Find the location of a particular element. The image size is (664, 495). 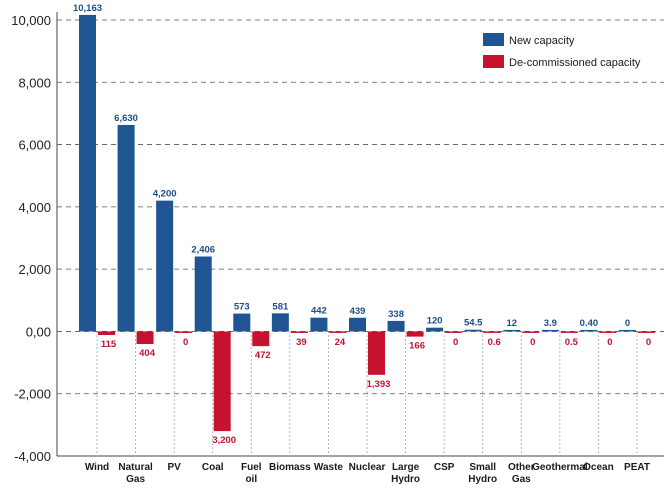

legend-label-new-capacity: New capacity is located at coordinates (542, 41).